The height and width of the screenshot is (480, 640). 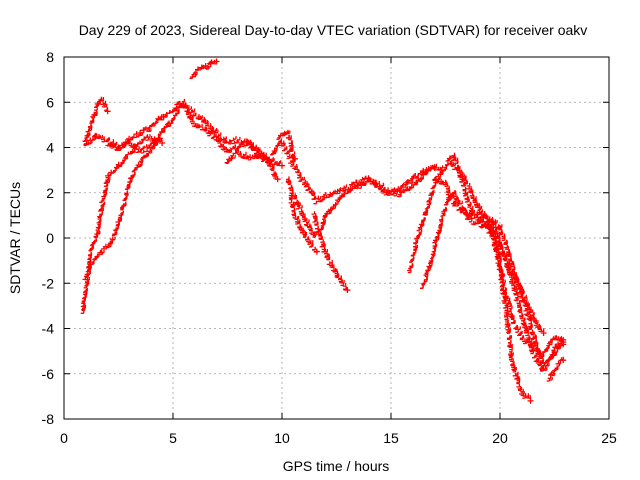 What do you see at coordinates (252, 165) in the screenshot?
I see `series-track-h` at bounding box center [252, 165].